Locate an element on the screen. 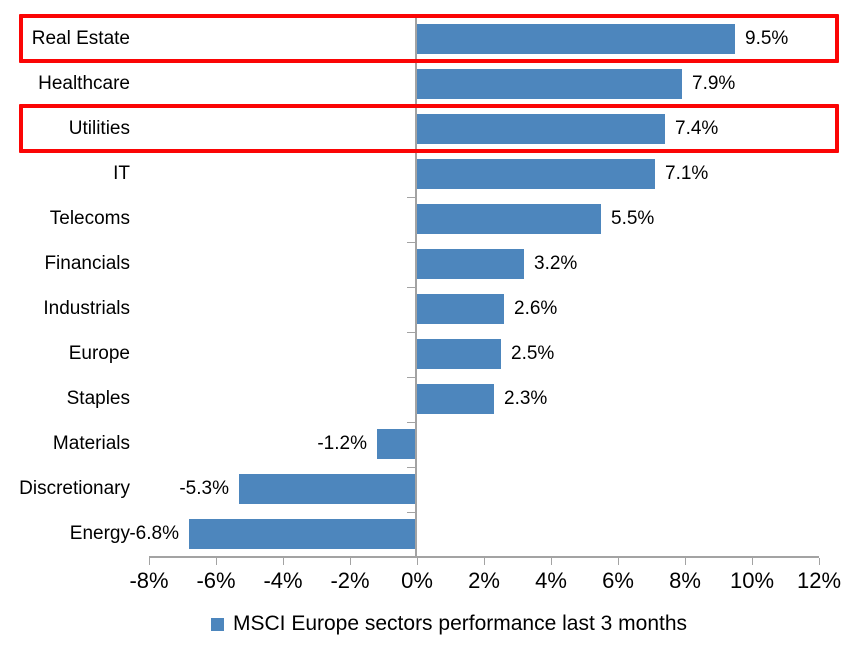  category-label: Europe is located at coordinates (99, 353).